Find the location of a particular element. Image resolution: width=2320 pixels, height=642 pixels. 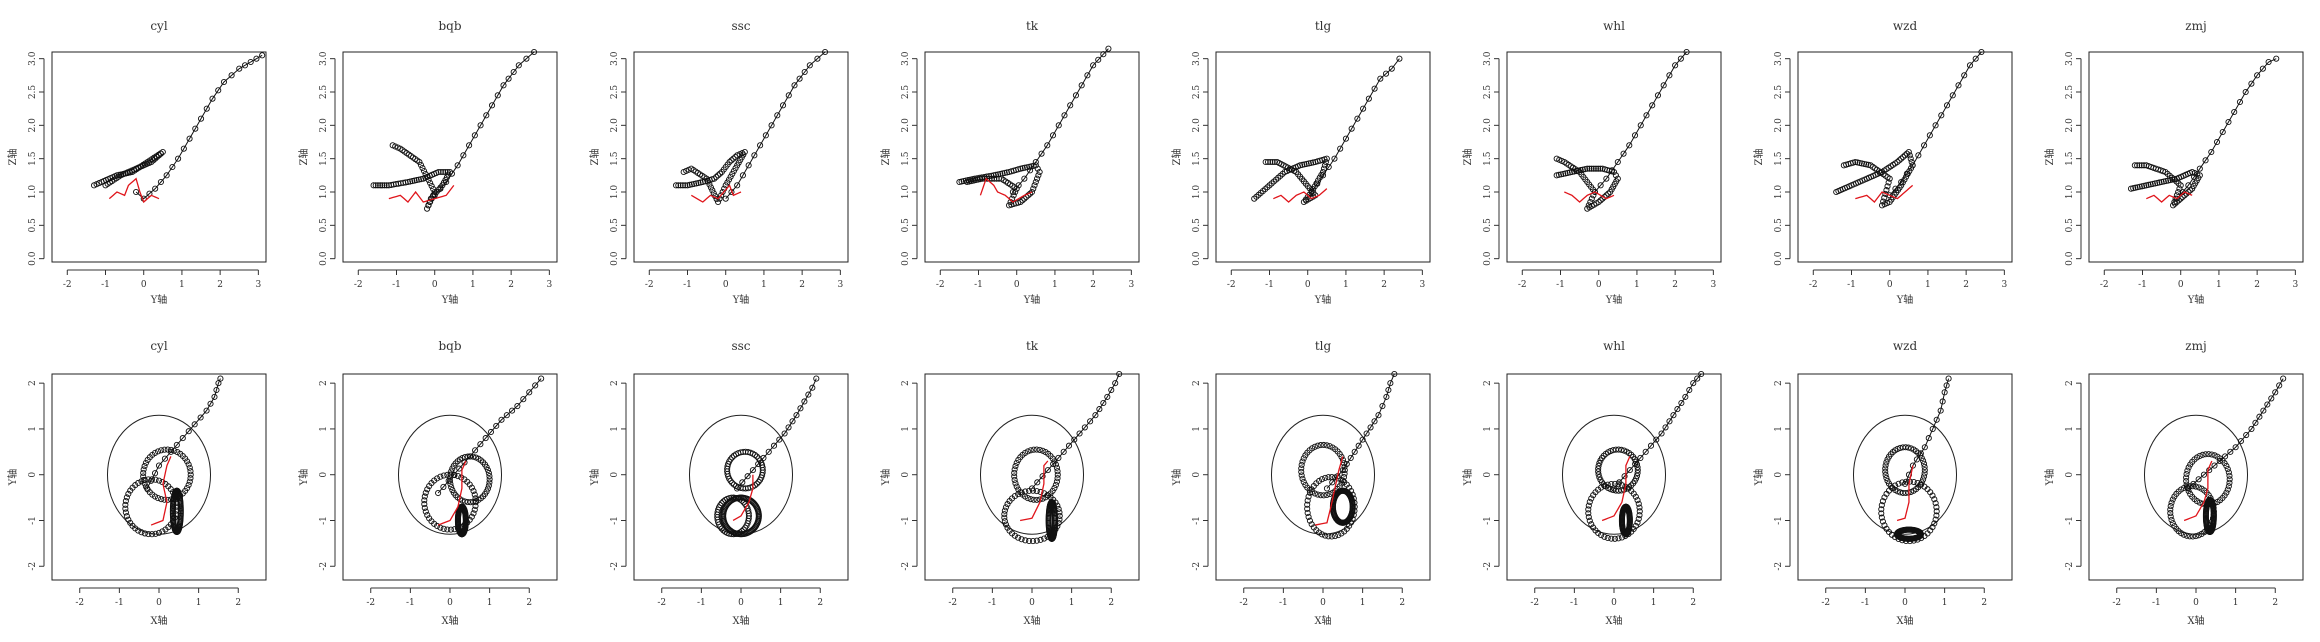

y-tick-label: -1 is located at coordinates (1197, 520).